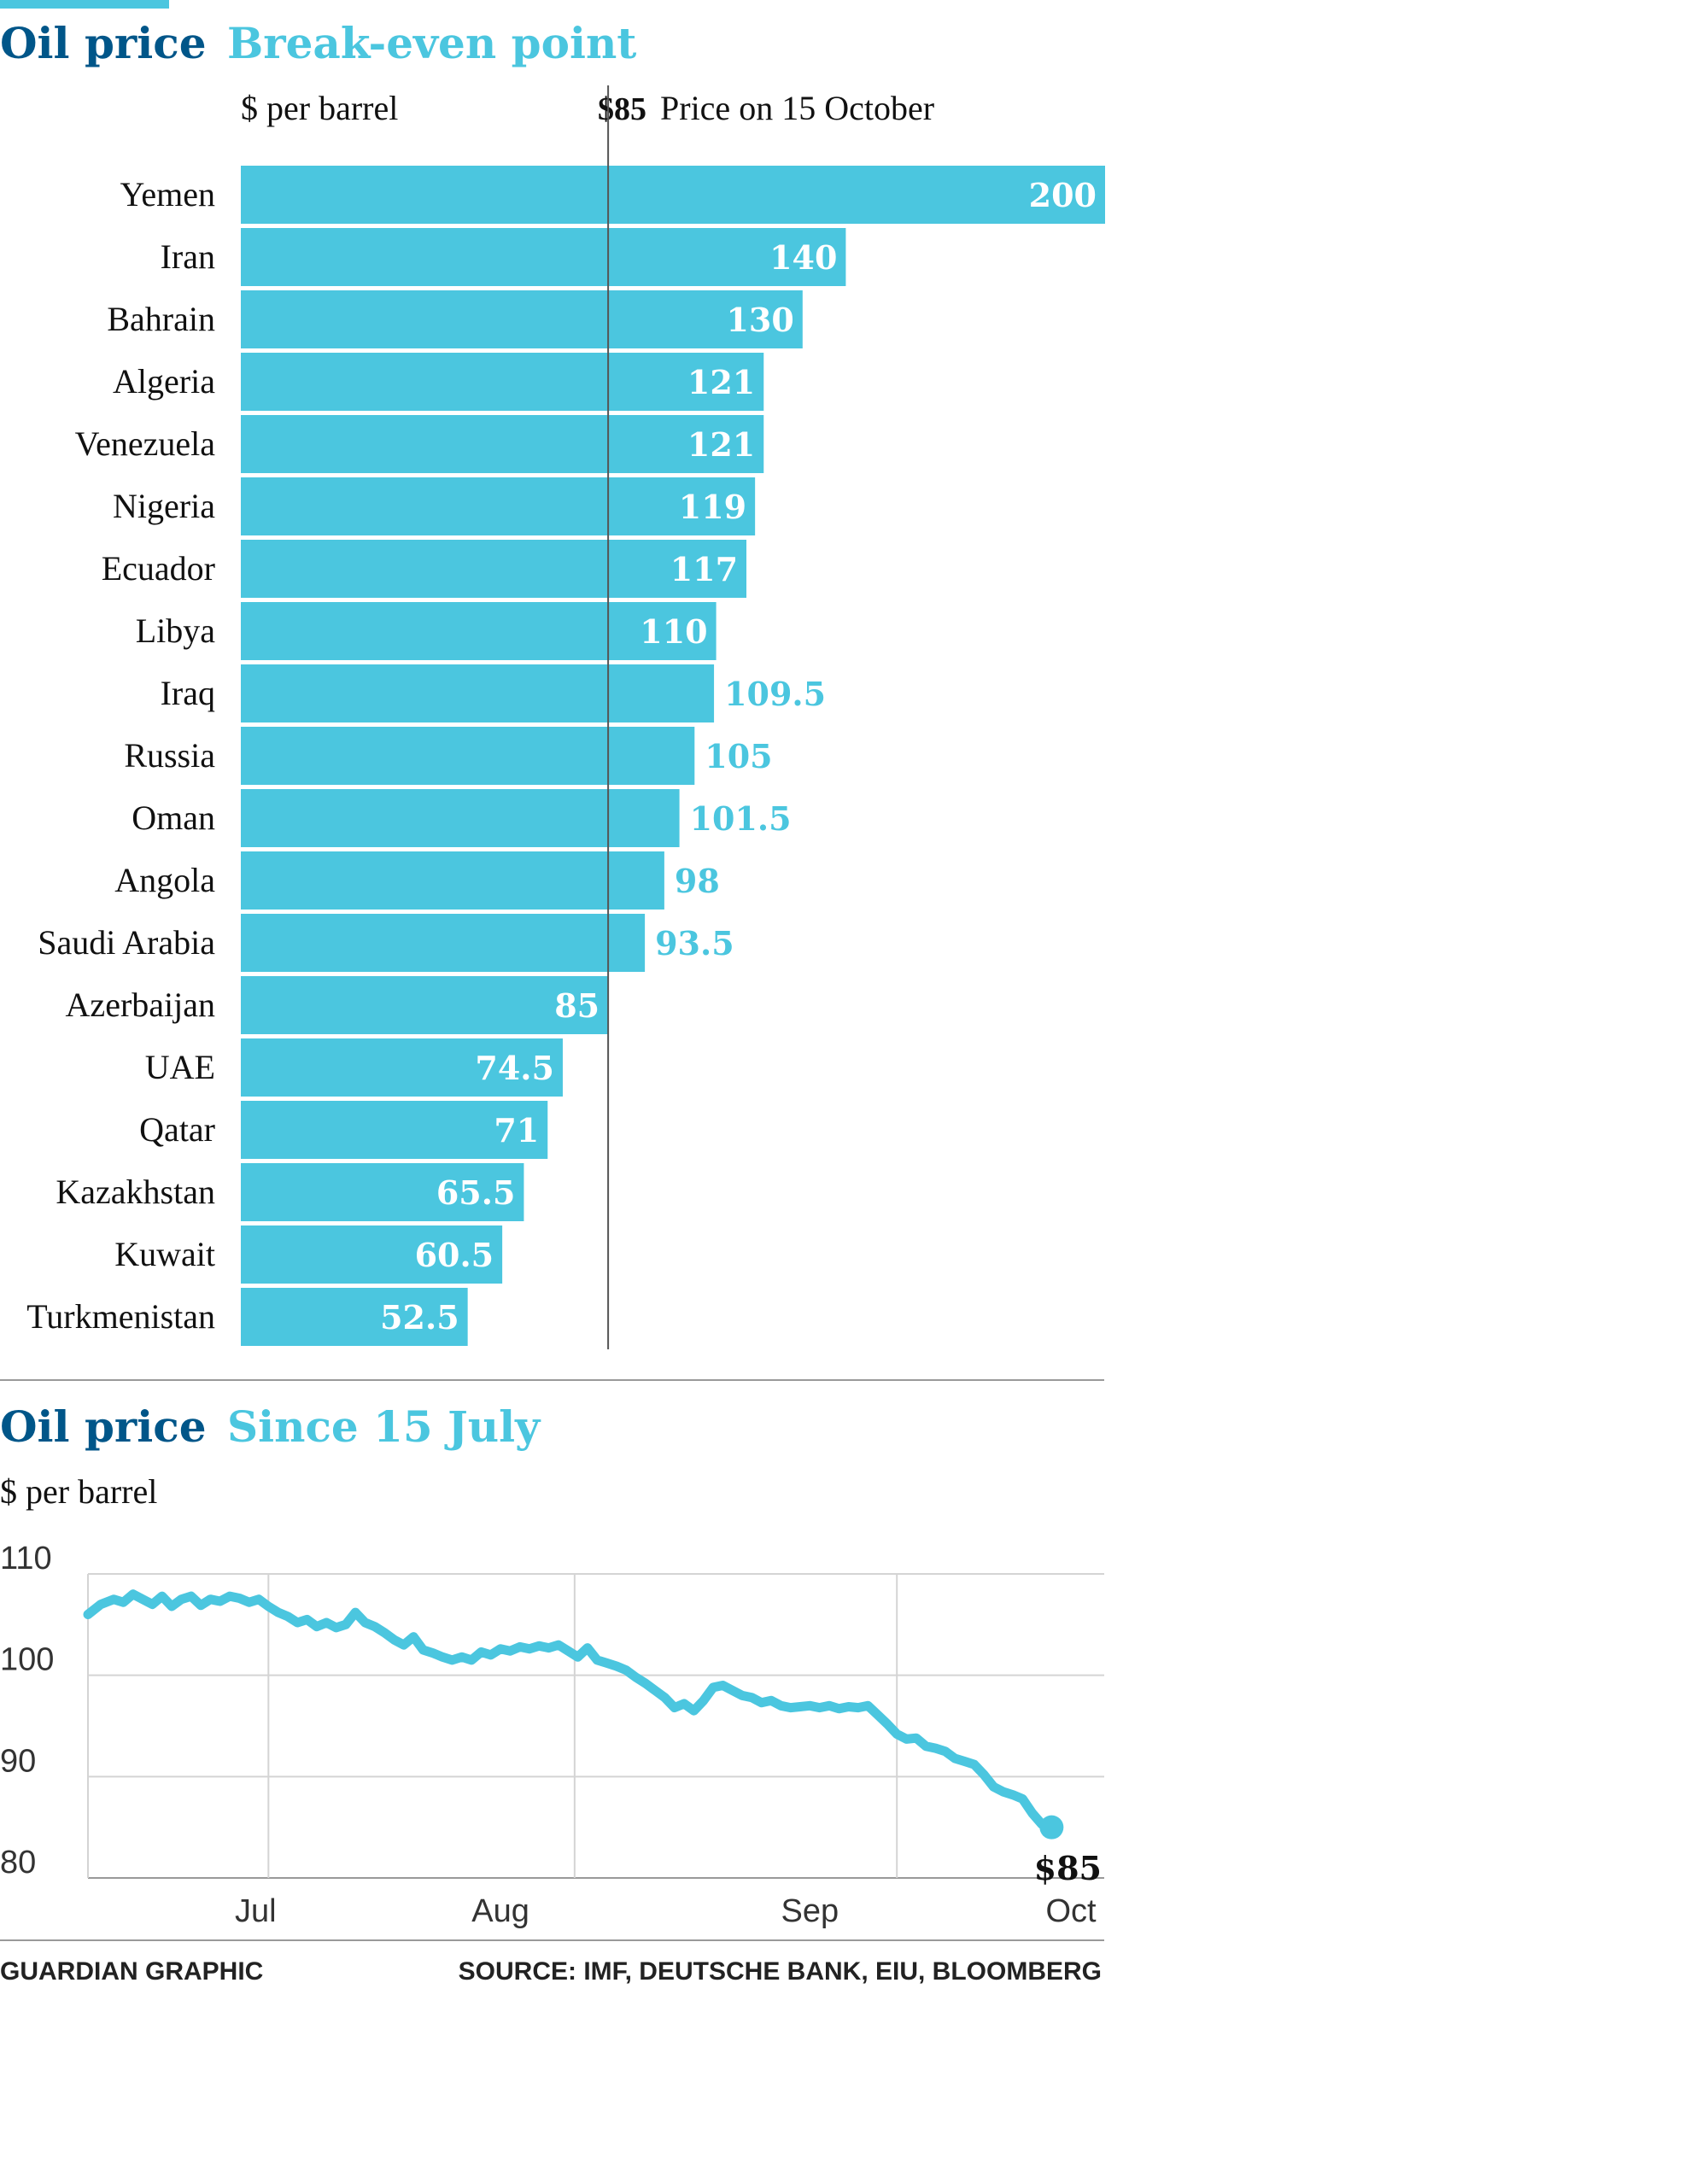 This screenshot has width=1708, height=2176. Describe the element at coordinates (126, 943) in the screenshot. I see `category-label-saudi-arabia: Saudi Arabia` at that location.